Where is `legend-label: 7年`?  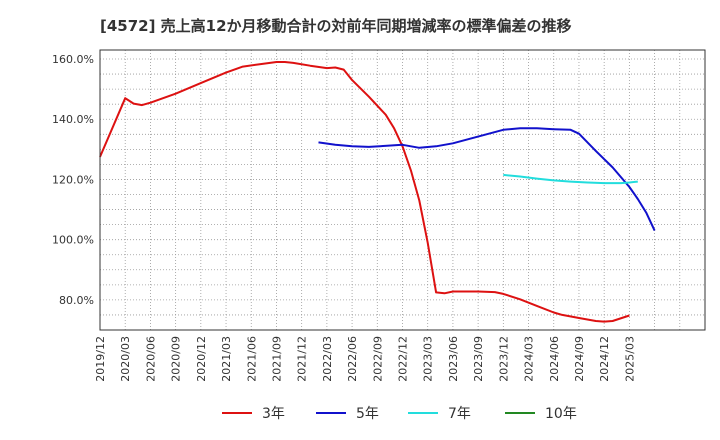 legend-label: 7年 is located at coordinates (459, 414).